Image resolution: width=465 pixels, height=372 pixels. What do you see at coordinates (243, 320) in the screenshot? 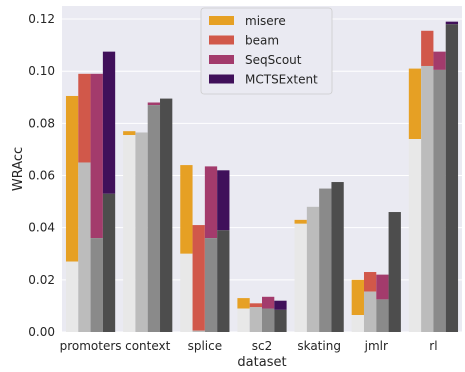
I see `bar-min-misere-sc2` at bounding box center [243, 320].